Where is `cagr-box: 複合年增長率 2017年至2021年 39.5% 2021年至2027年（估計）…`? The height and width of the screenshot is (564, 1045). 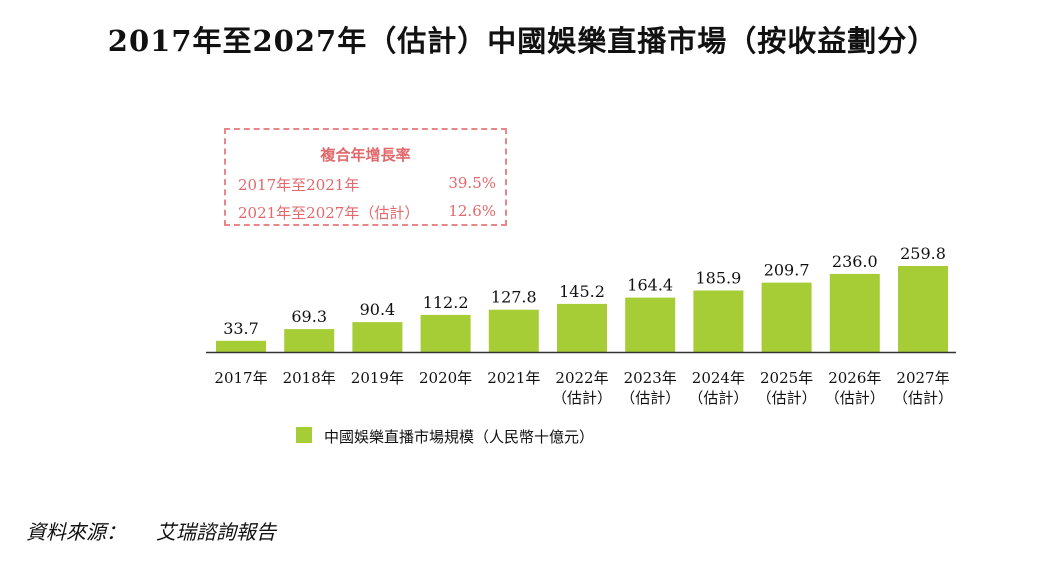
cagr-box: 複合年增長率 2017年至2021年 39.5% 2021年至2027年（估計）… is located at coordinates (365, 177).